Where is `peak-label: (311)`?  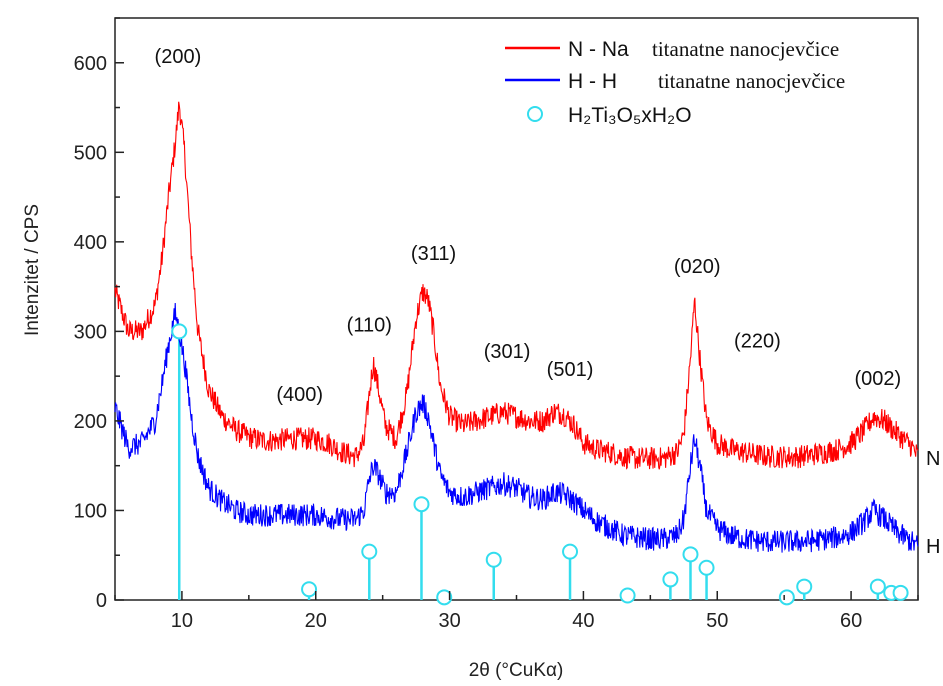
peak-label: (311) is located at coordinates (433, 254).